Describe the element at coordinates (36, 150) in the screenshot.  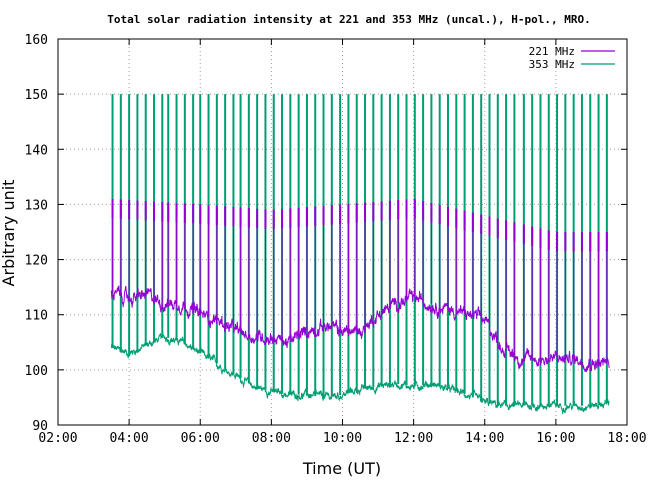
I see `y-tick-label: 140` at that location.